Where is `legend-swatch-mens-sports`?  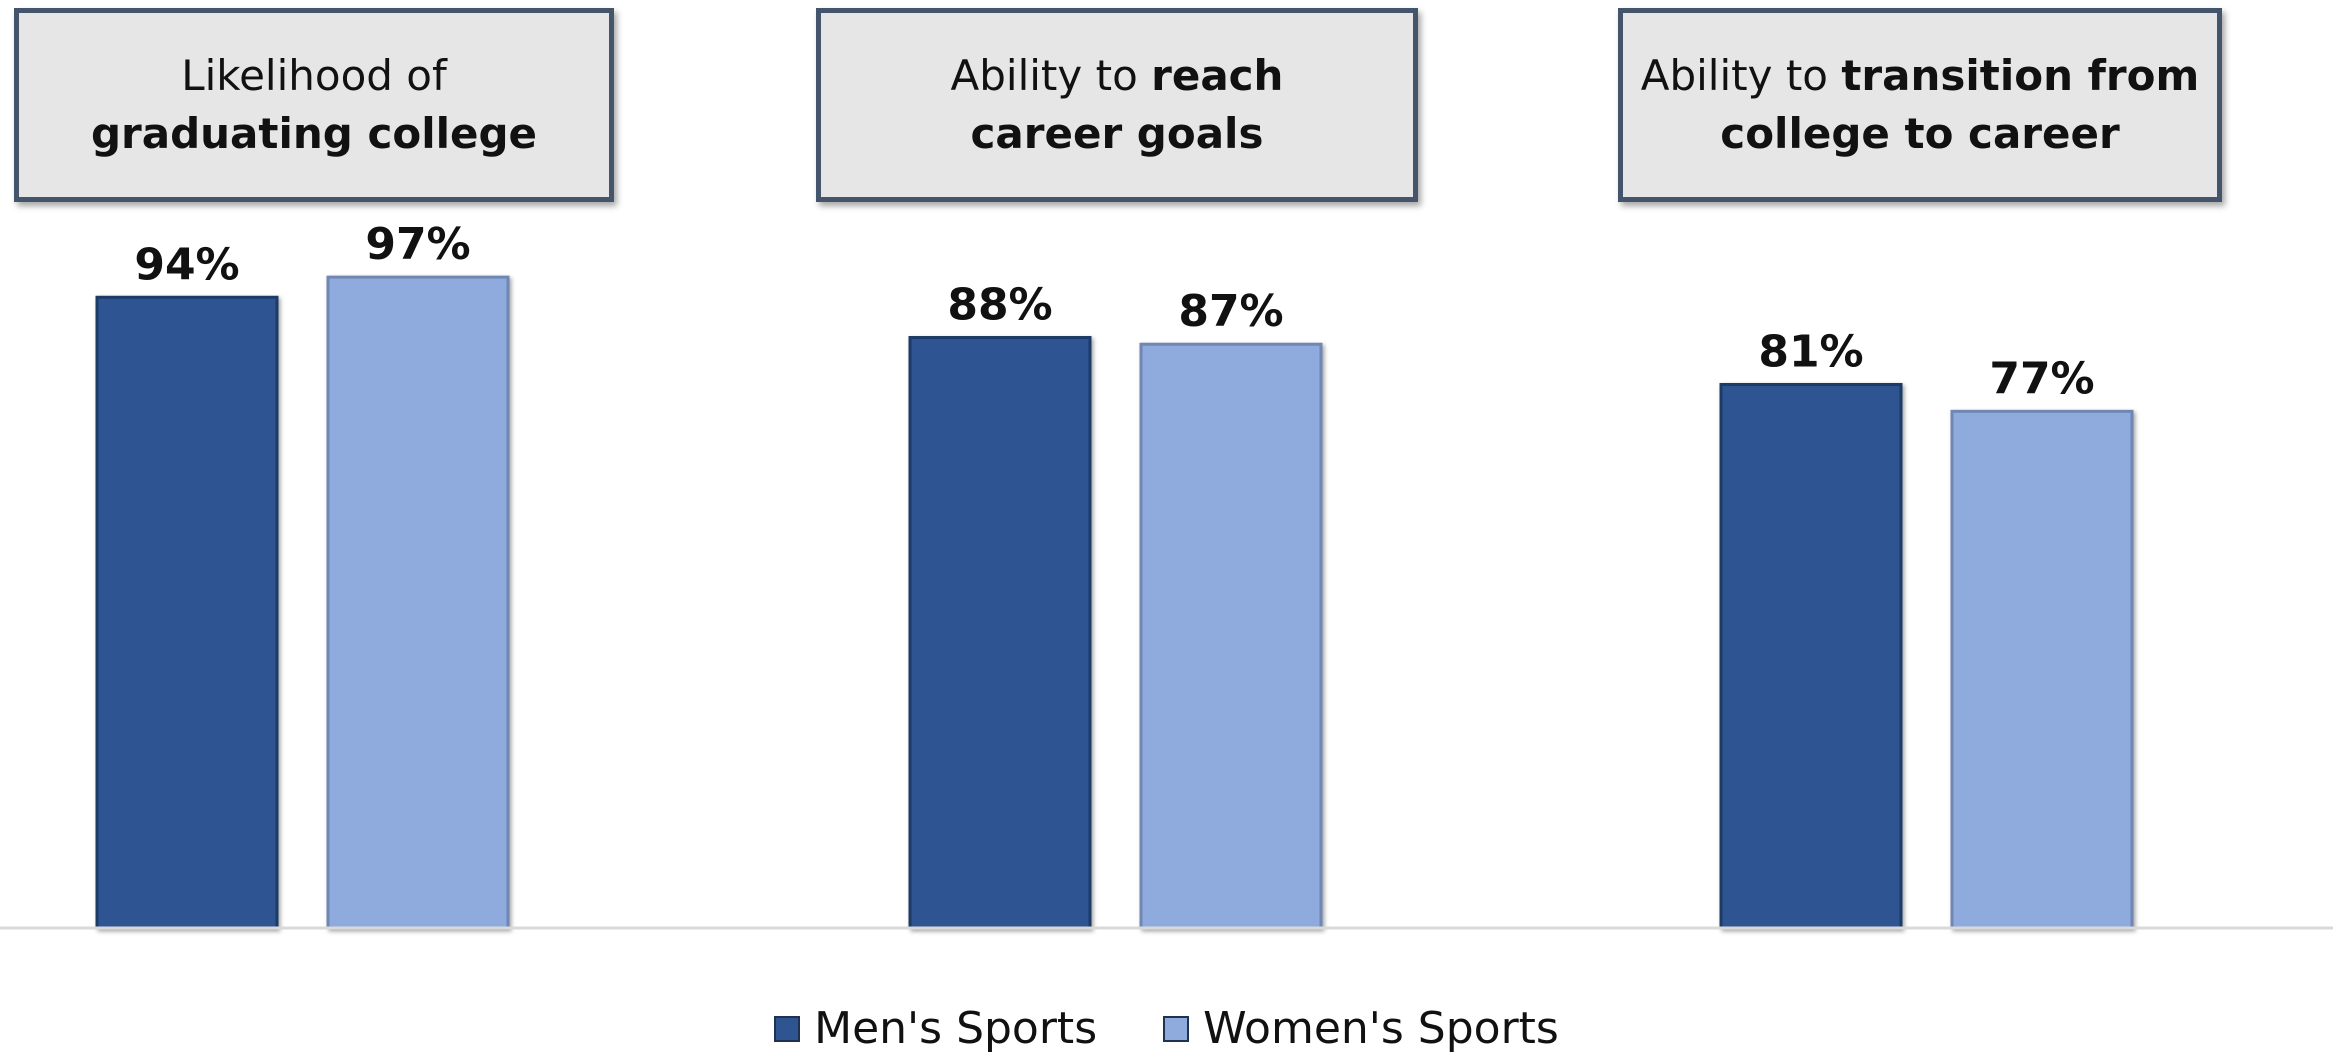 legend-swatch-mens-sports is located at coordinates (787, 1028).